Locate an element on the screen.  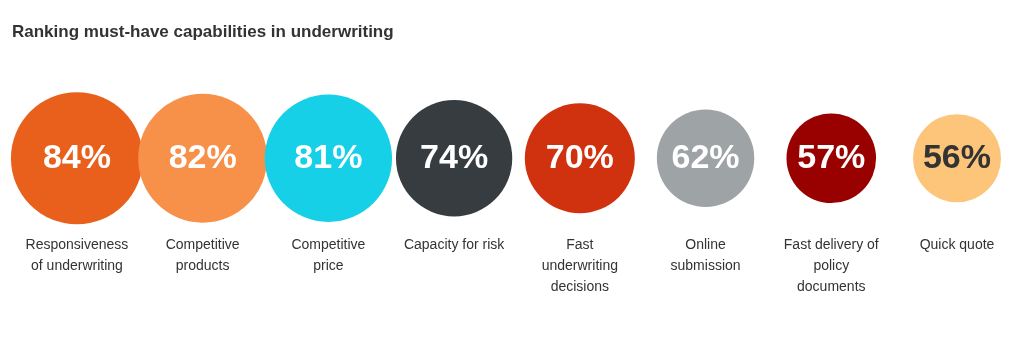
data-label: 70% is located at coordinates (579, 155).